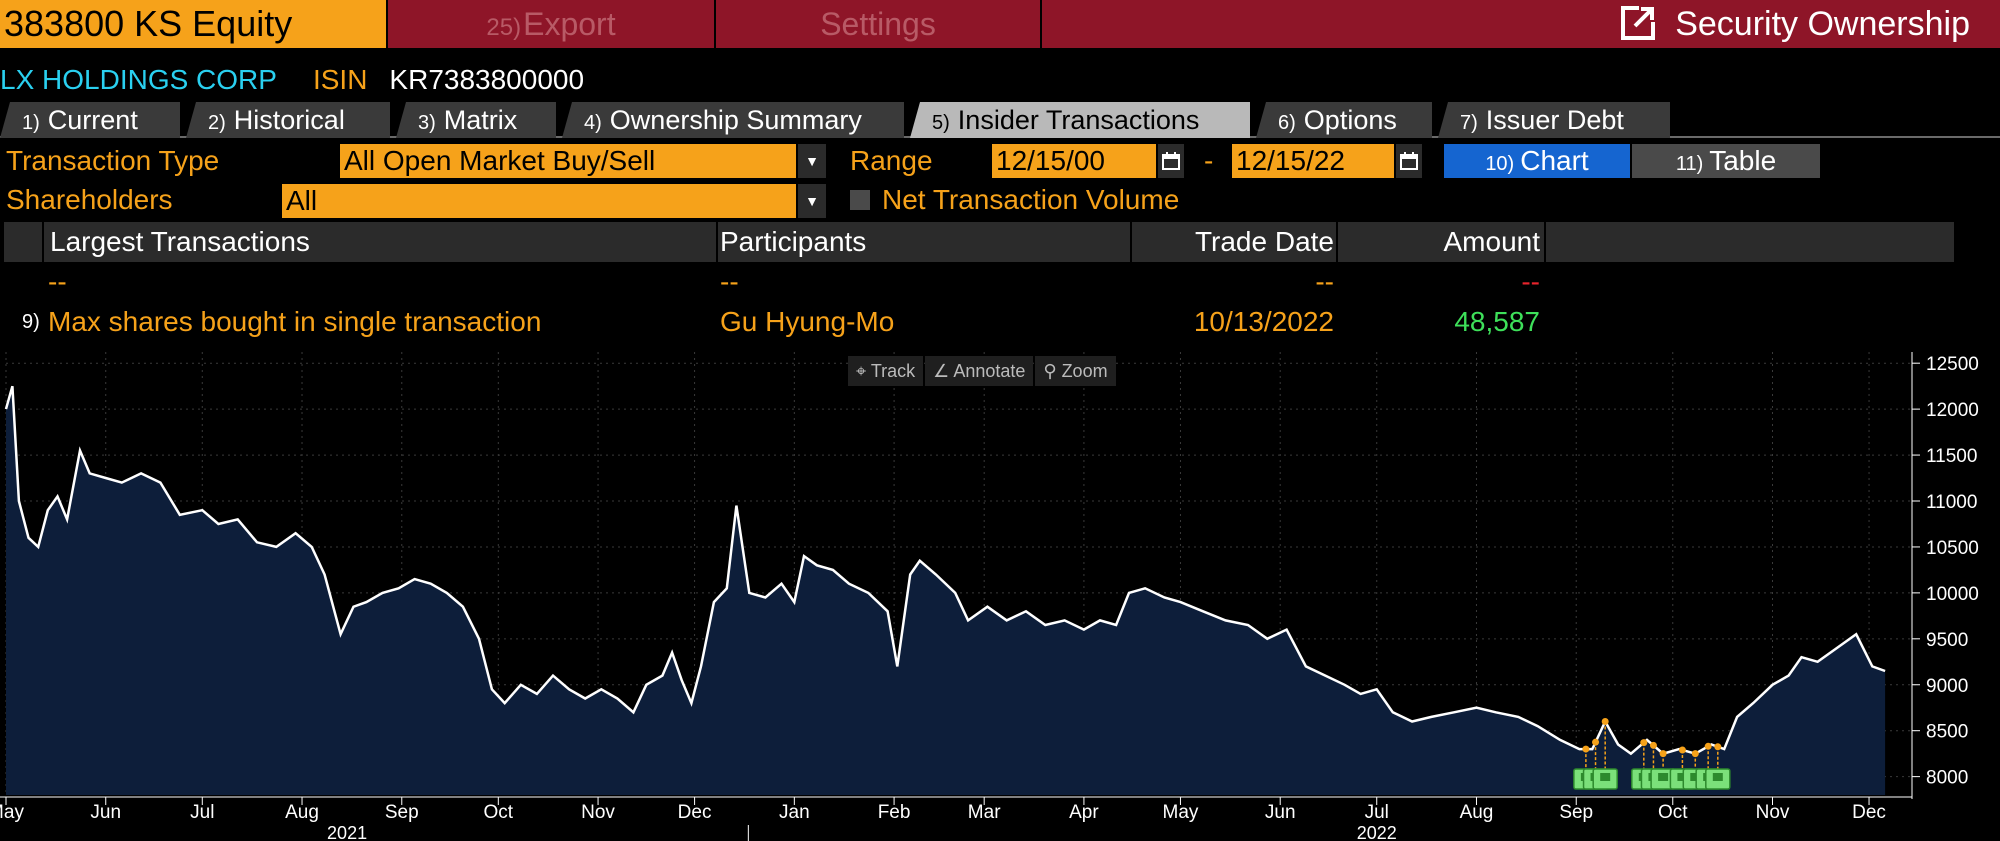 The image size is (2000, 841). I want to click on row-description: --, so click(57, 281).